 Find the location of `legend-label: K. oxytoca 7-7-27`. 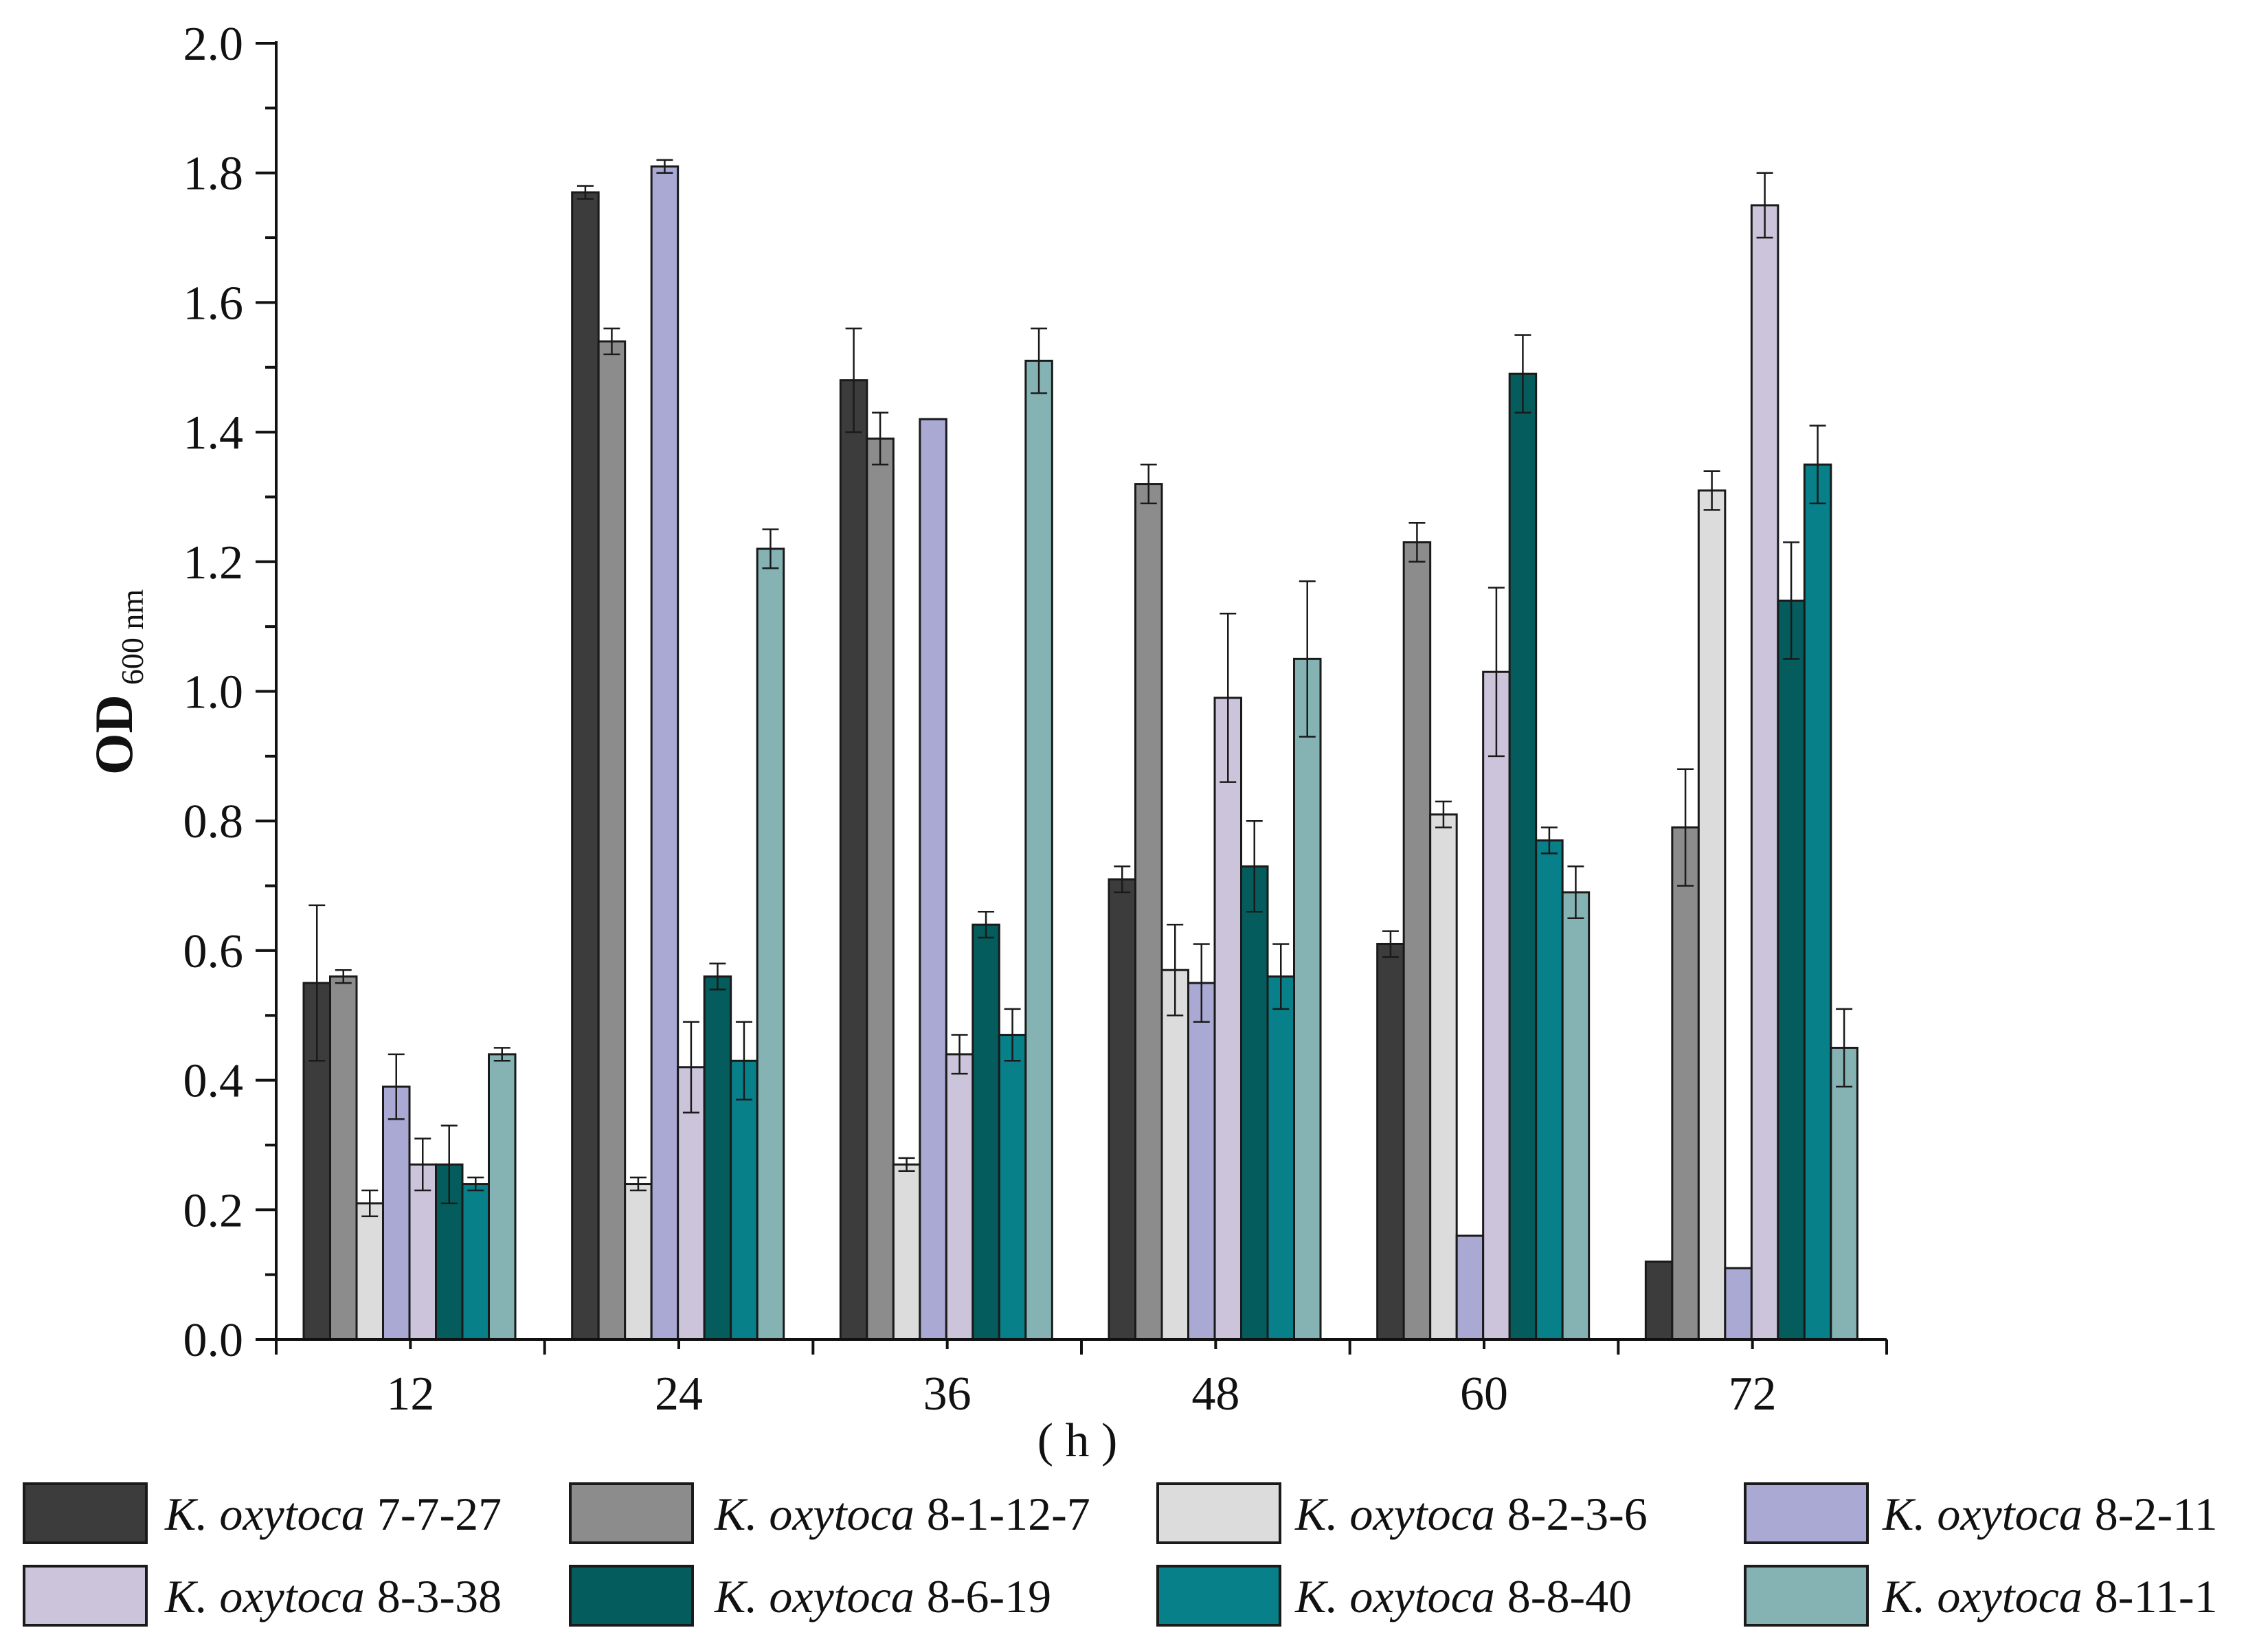

legend-label: K. oxytoca 7-7-27 is located at coordinates (333, 1514).